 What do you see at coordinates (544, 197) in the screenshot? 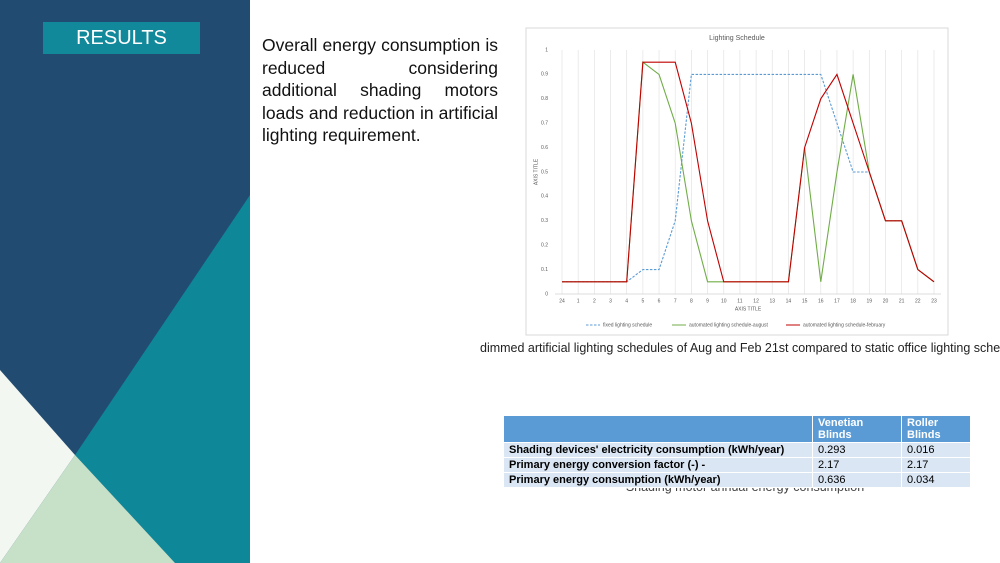
I see `y-tick-label: 0.4` at bounding box center [544, 197].